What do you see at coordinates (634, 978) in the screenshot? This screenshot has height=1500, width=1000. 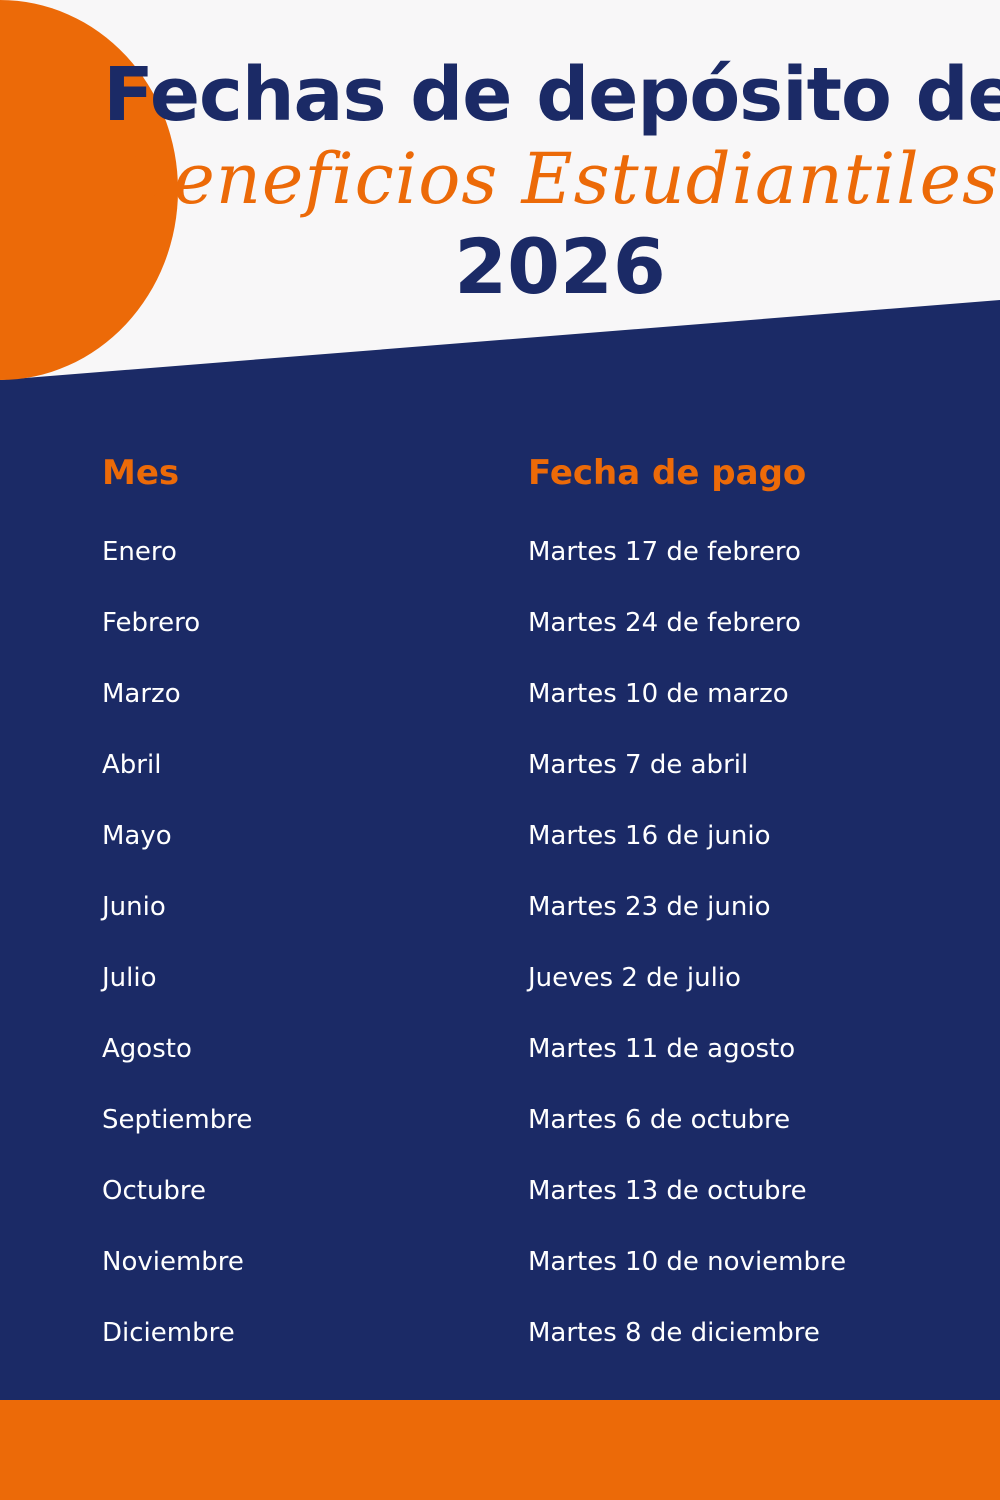 I see `payment-date-cell: Jueves 2 de julio` at bounding box center [634, 978].